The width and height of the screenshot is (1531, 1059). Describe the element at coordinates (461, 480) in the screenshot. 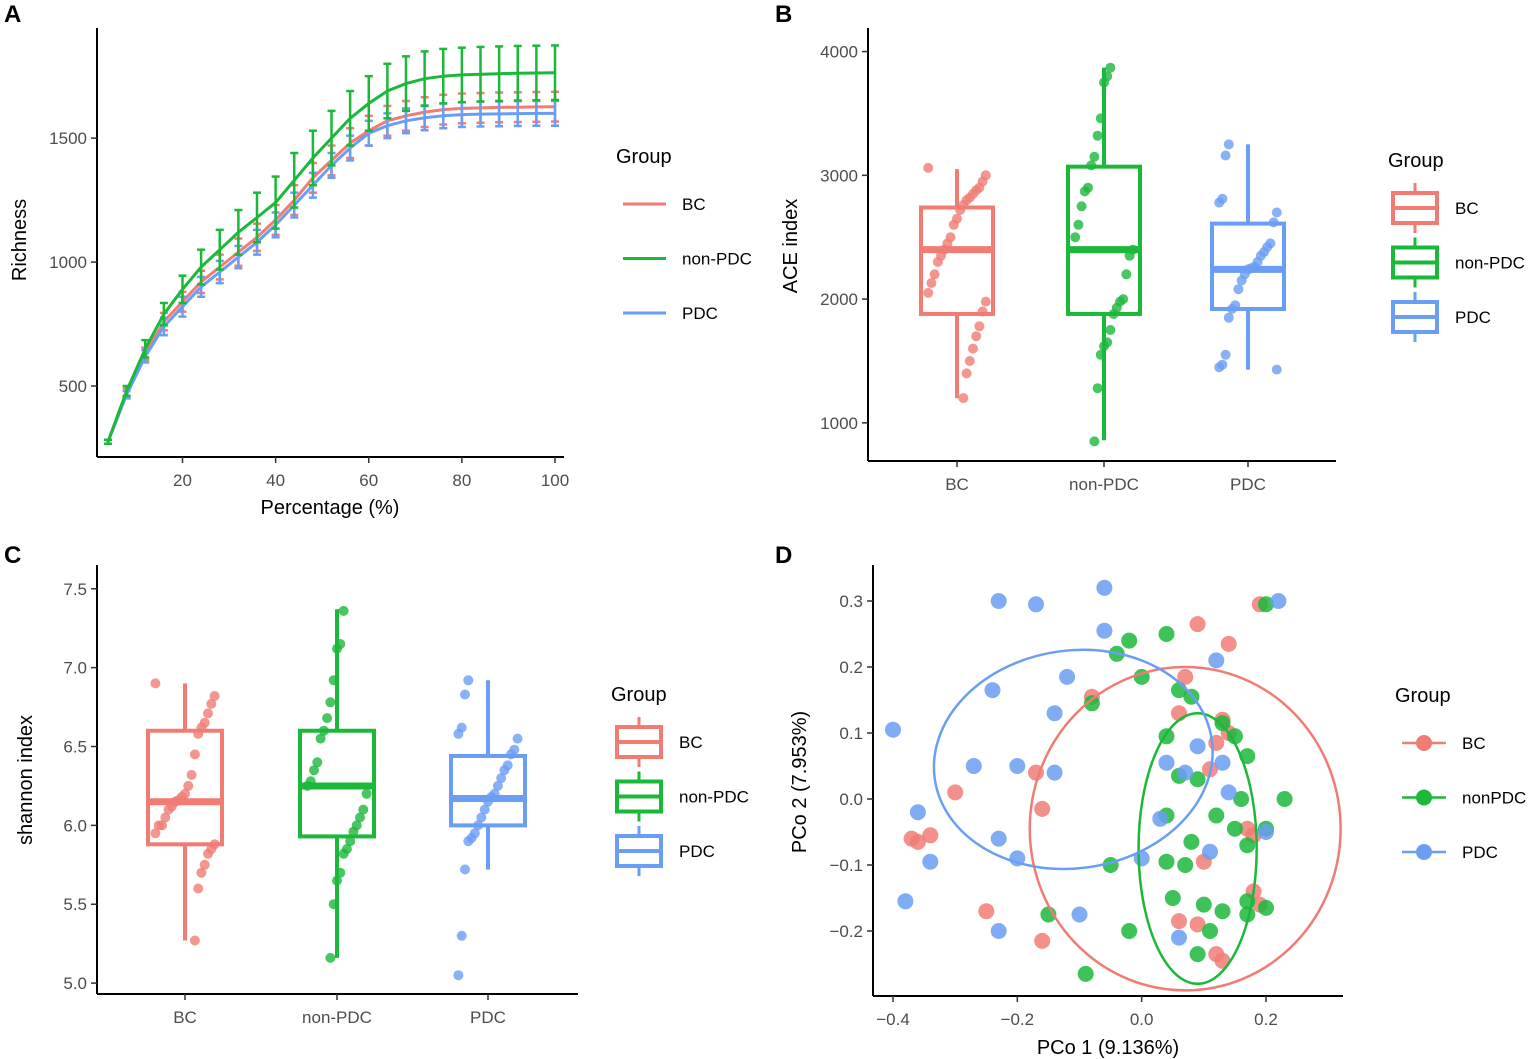

I see `panel-a-x-tick-label: 80` at that location.